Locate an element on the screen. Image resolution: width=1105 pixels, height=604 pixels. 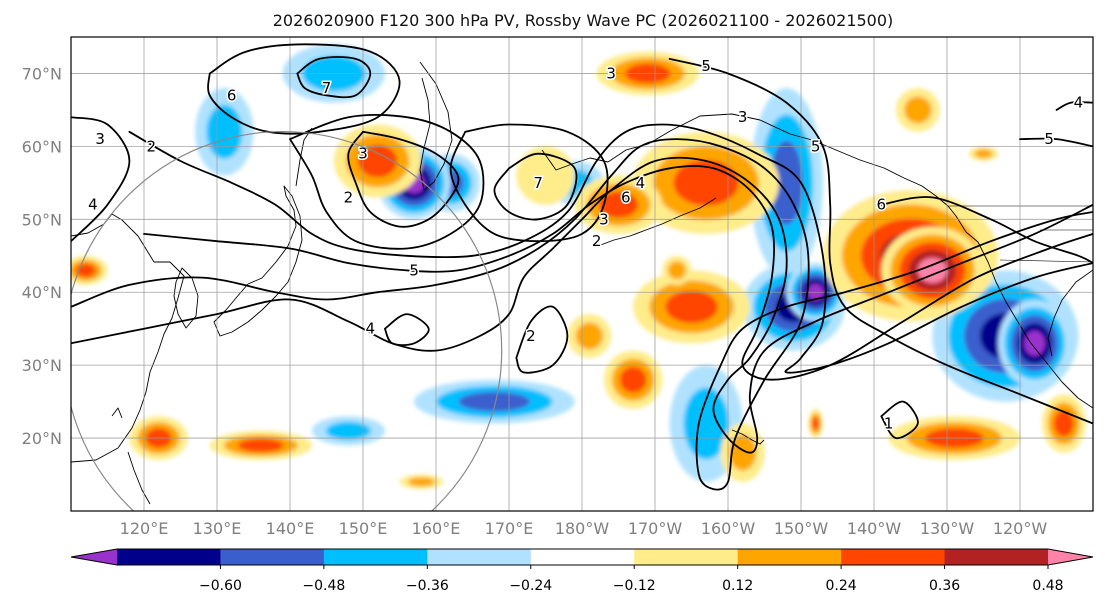
x-tick-label: 170°W is located at coordinates (655, 528).